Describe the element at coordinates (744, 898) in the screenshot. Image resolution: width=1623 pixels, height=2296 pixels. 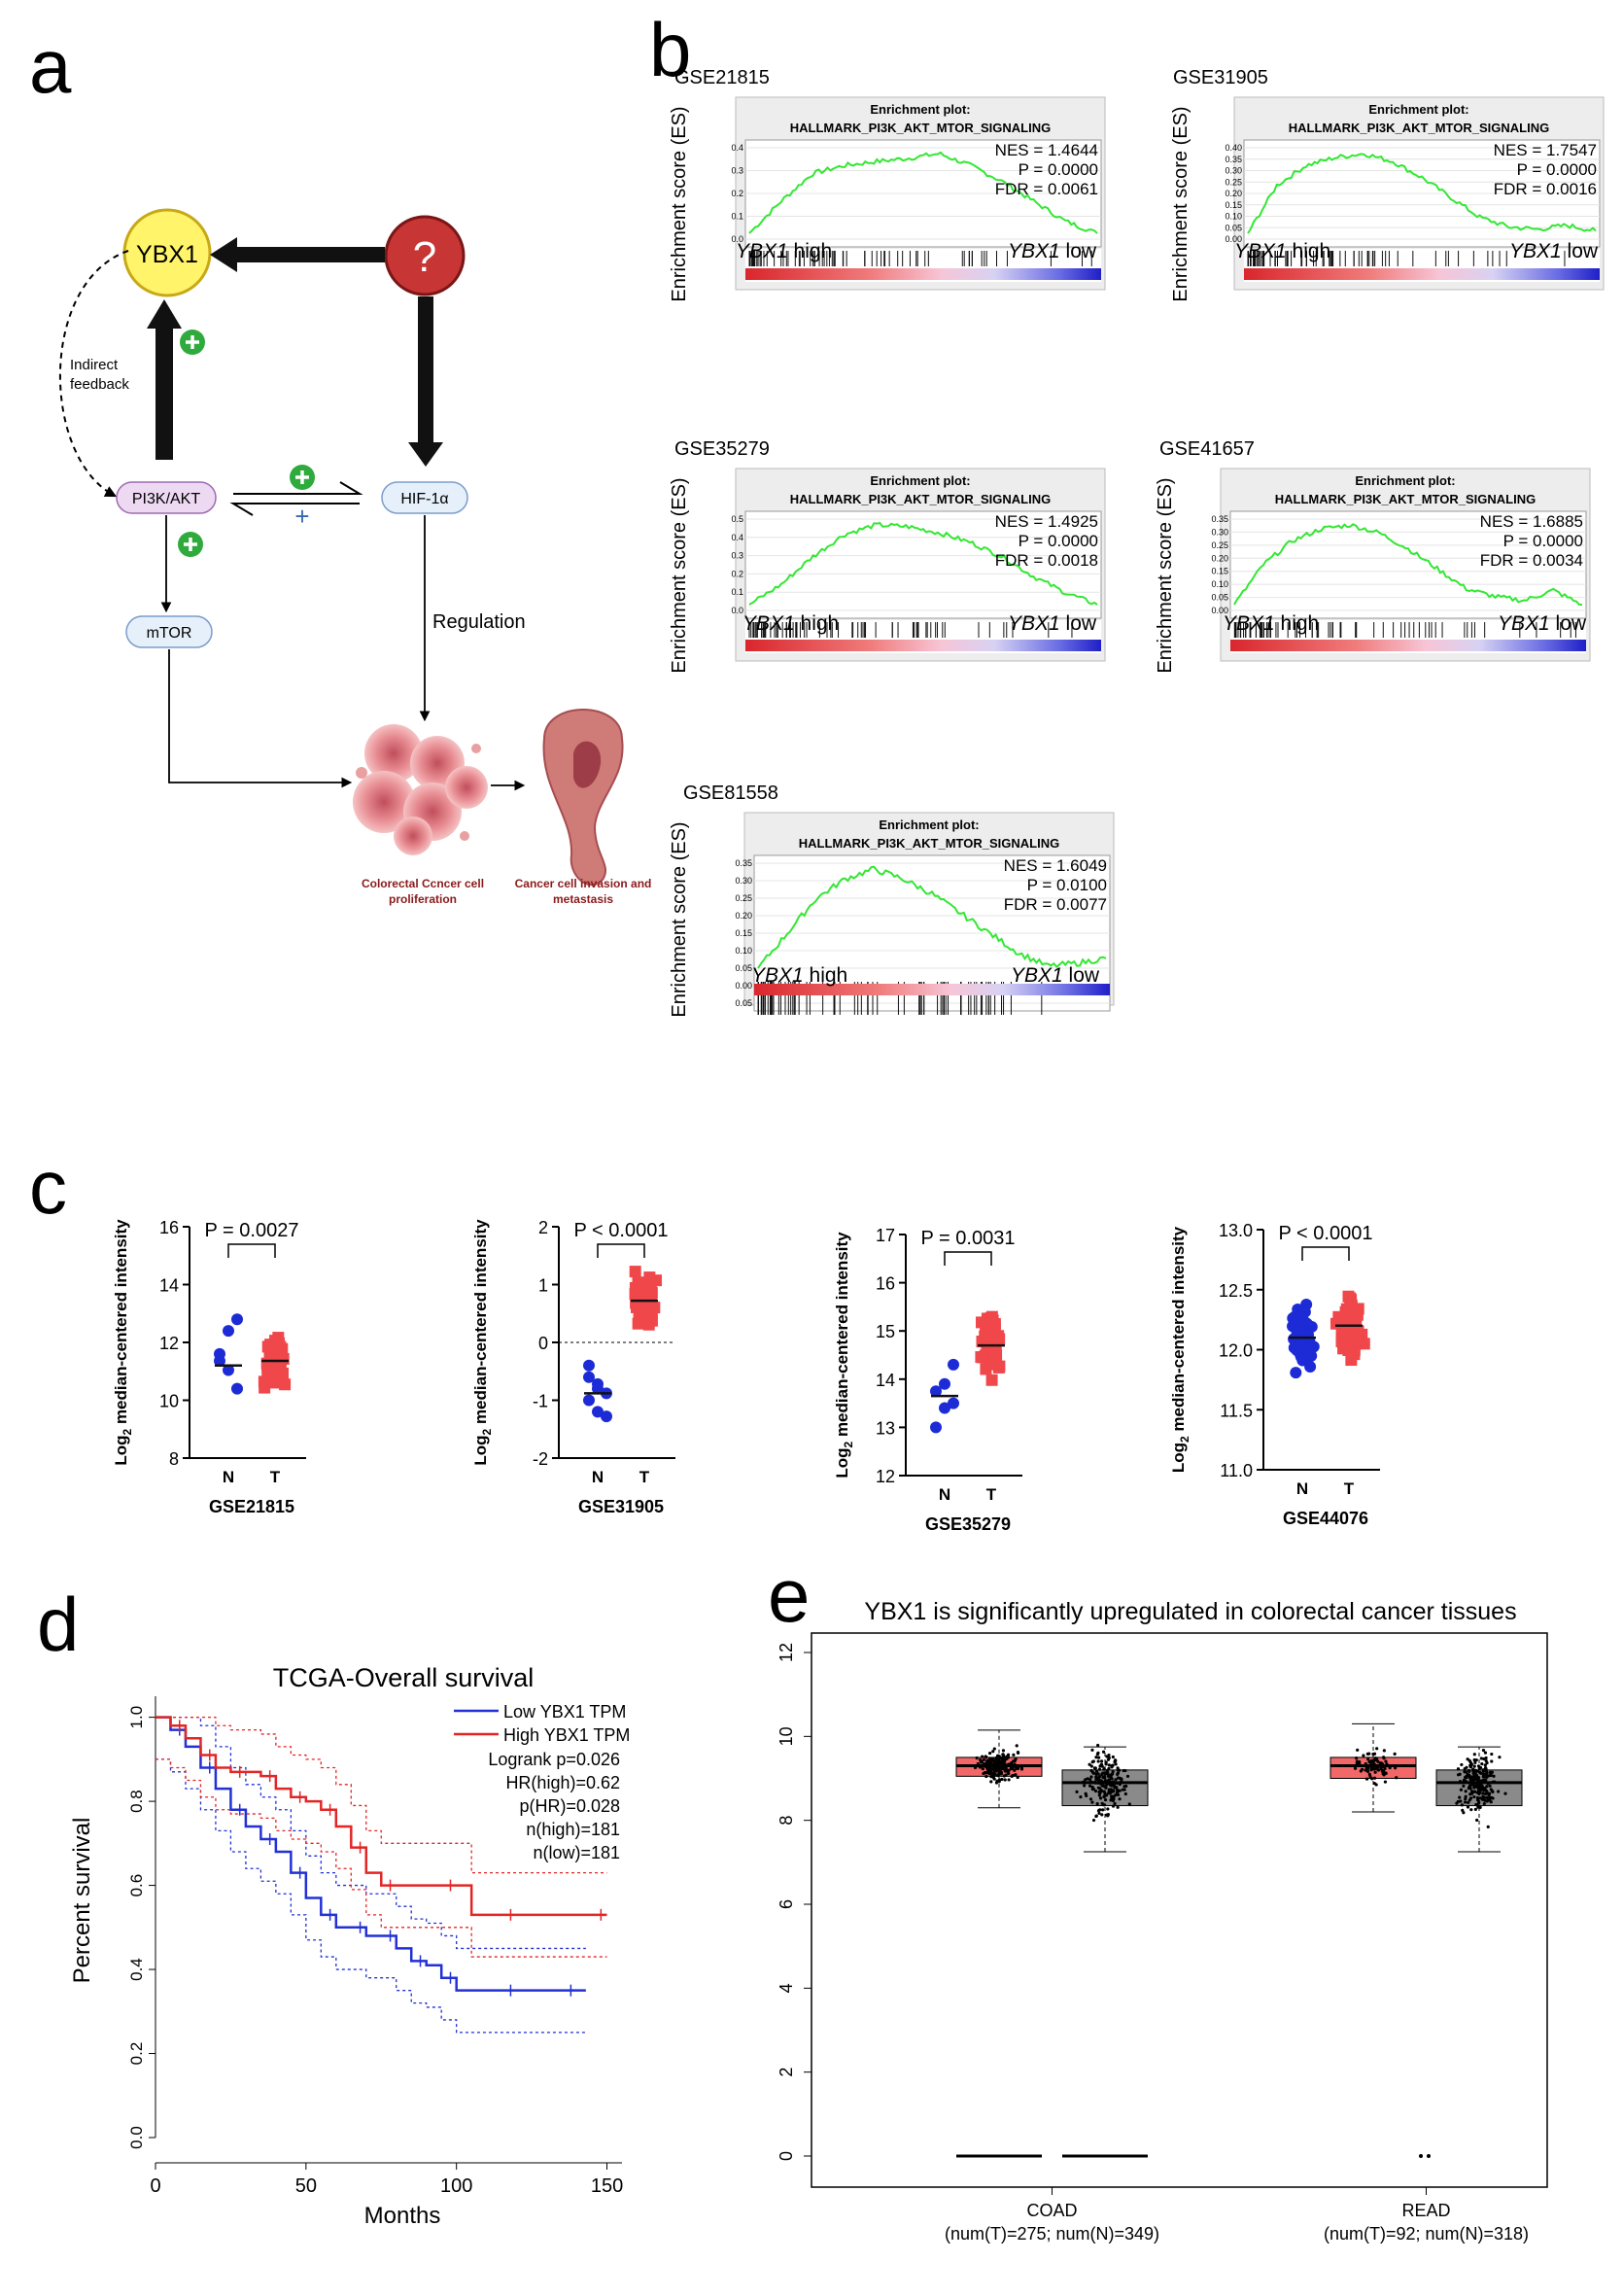
I see `gsea-tick-label: 0.25` at that location.